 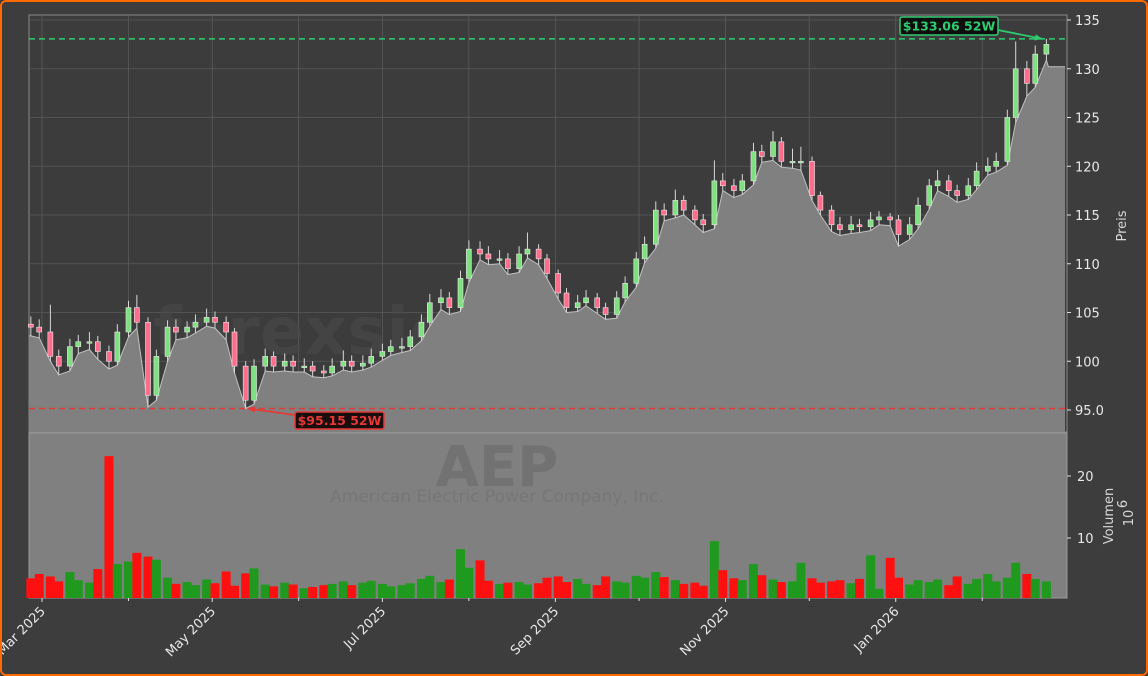 What do you see at coordinates (251, 409) in the screenshot?
I see `low-arrow-head` at bounding box center [251, 409].